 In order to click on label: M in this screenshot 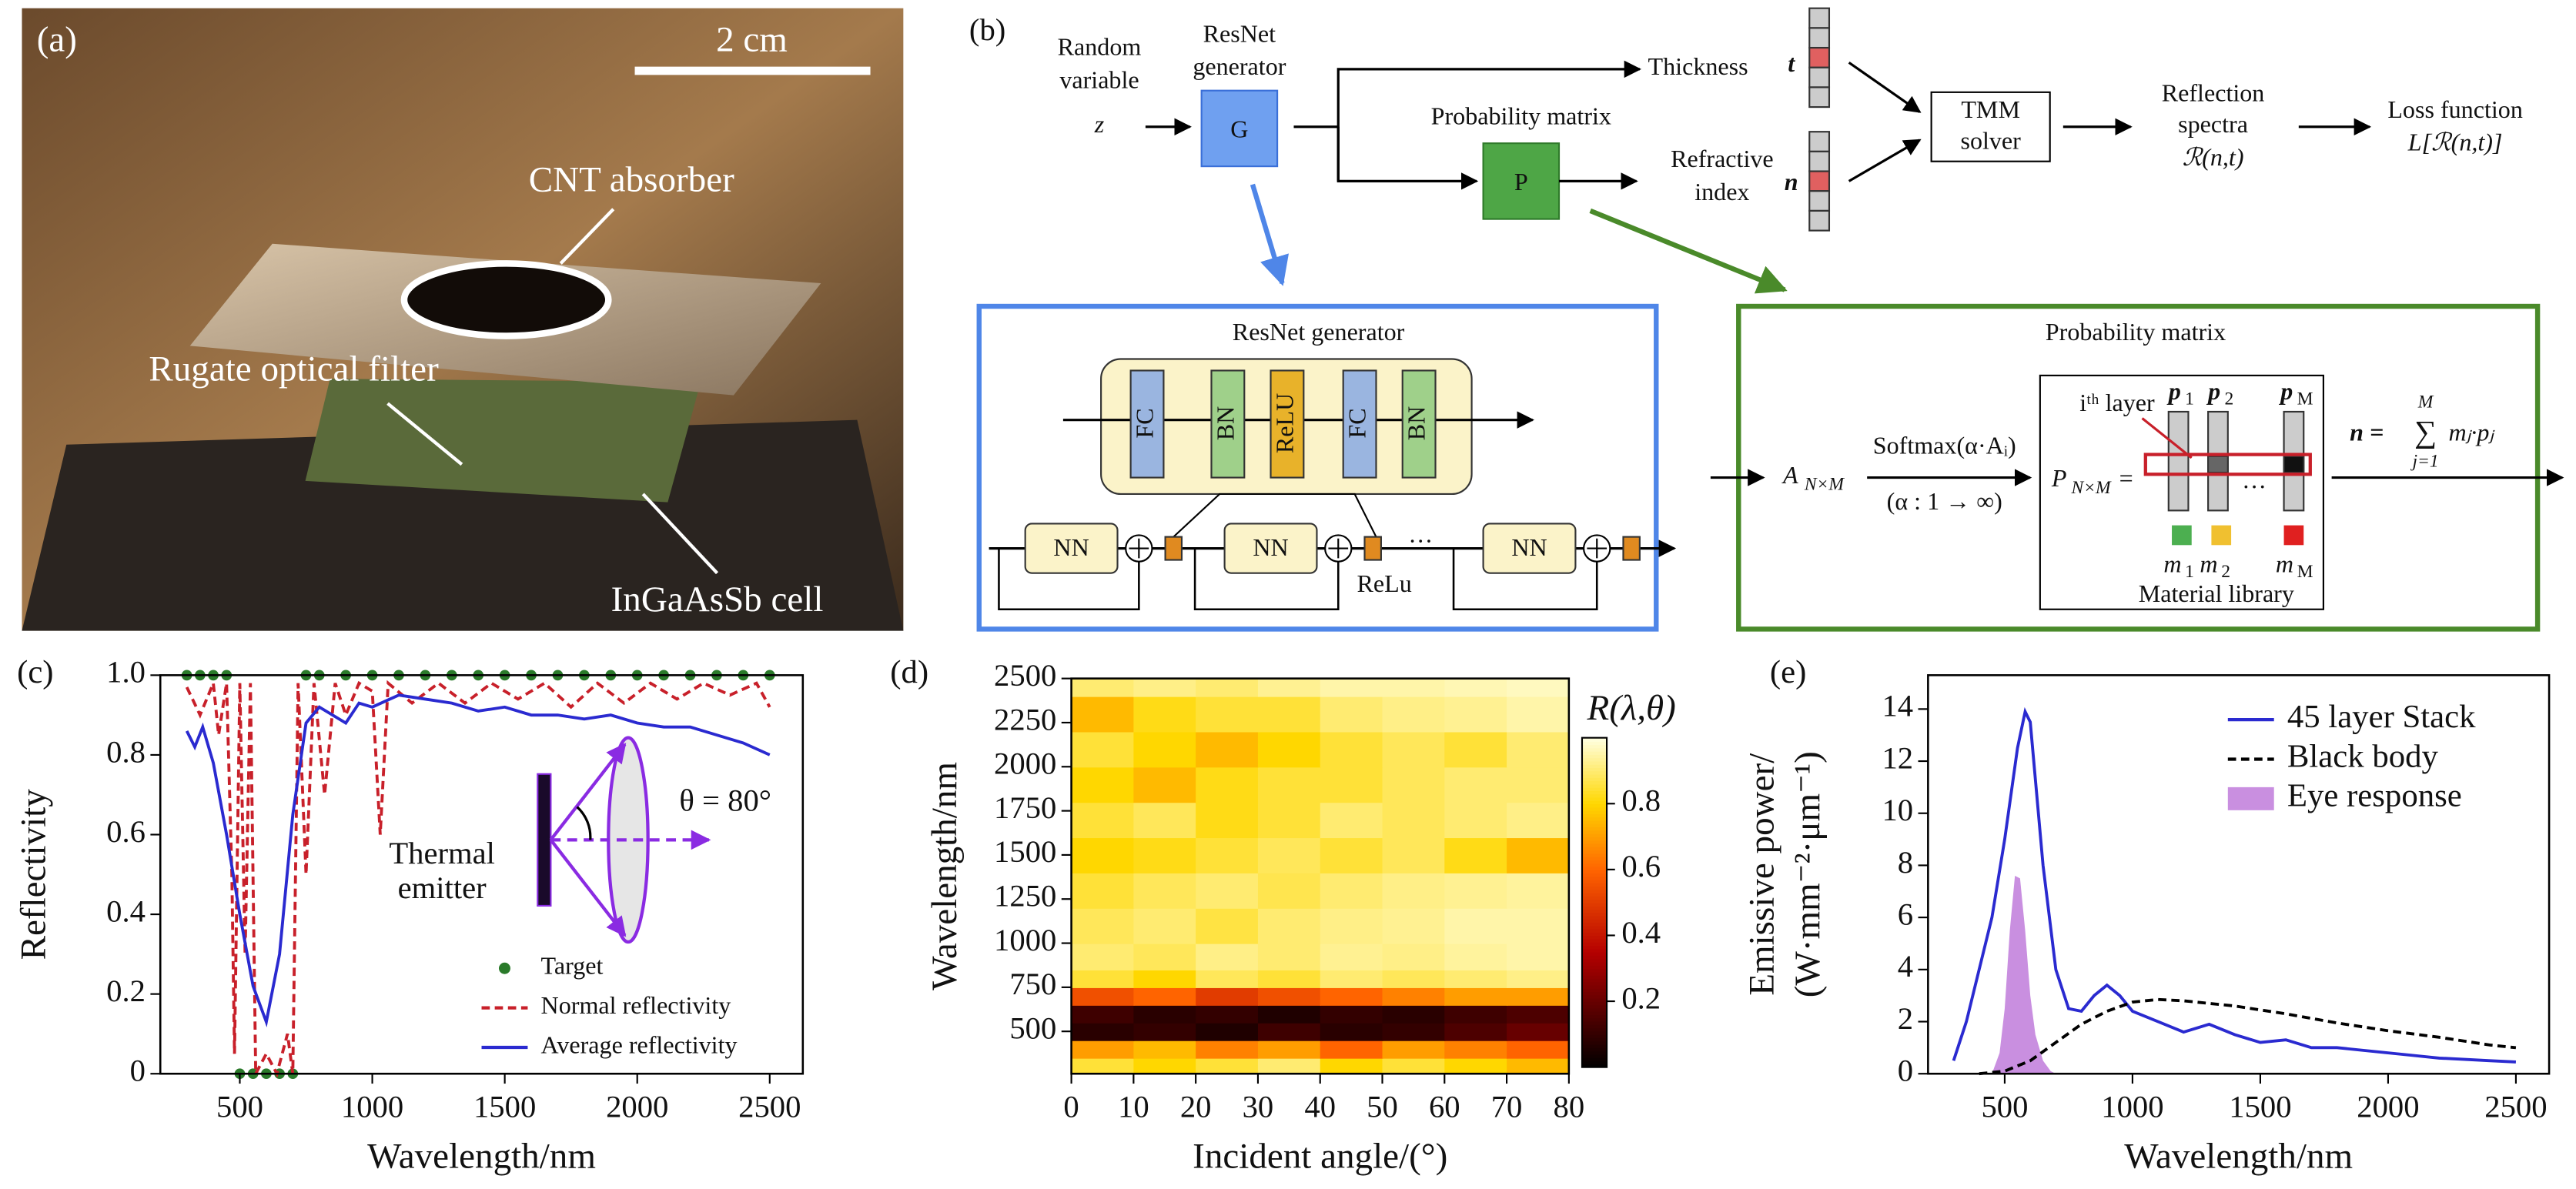, I will do `click(2425, 402)`.